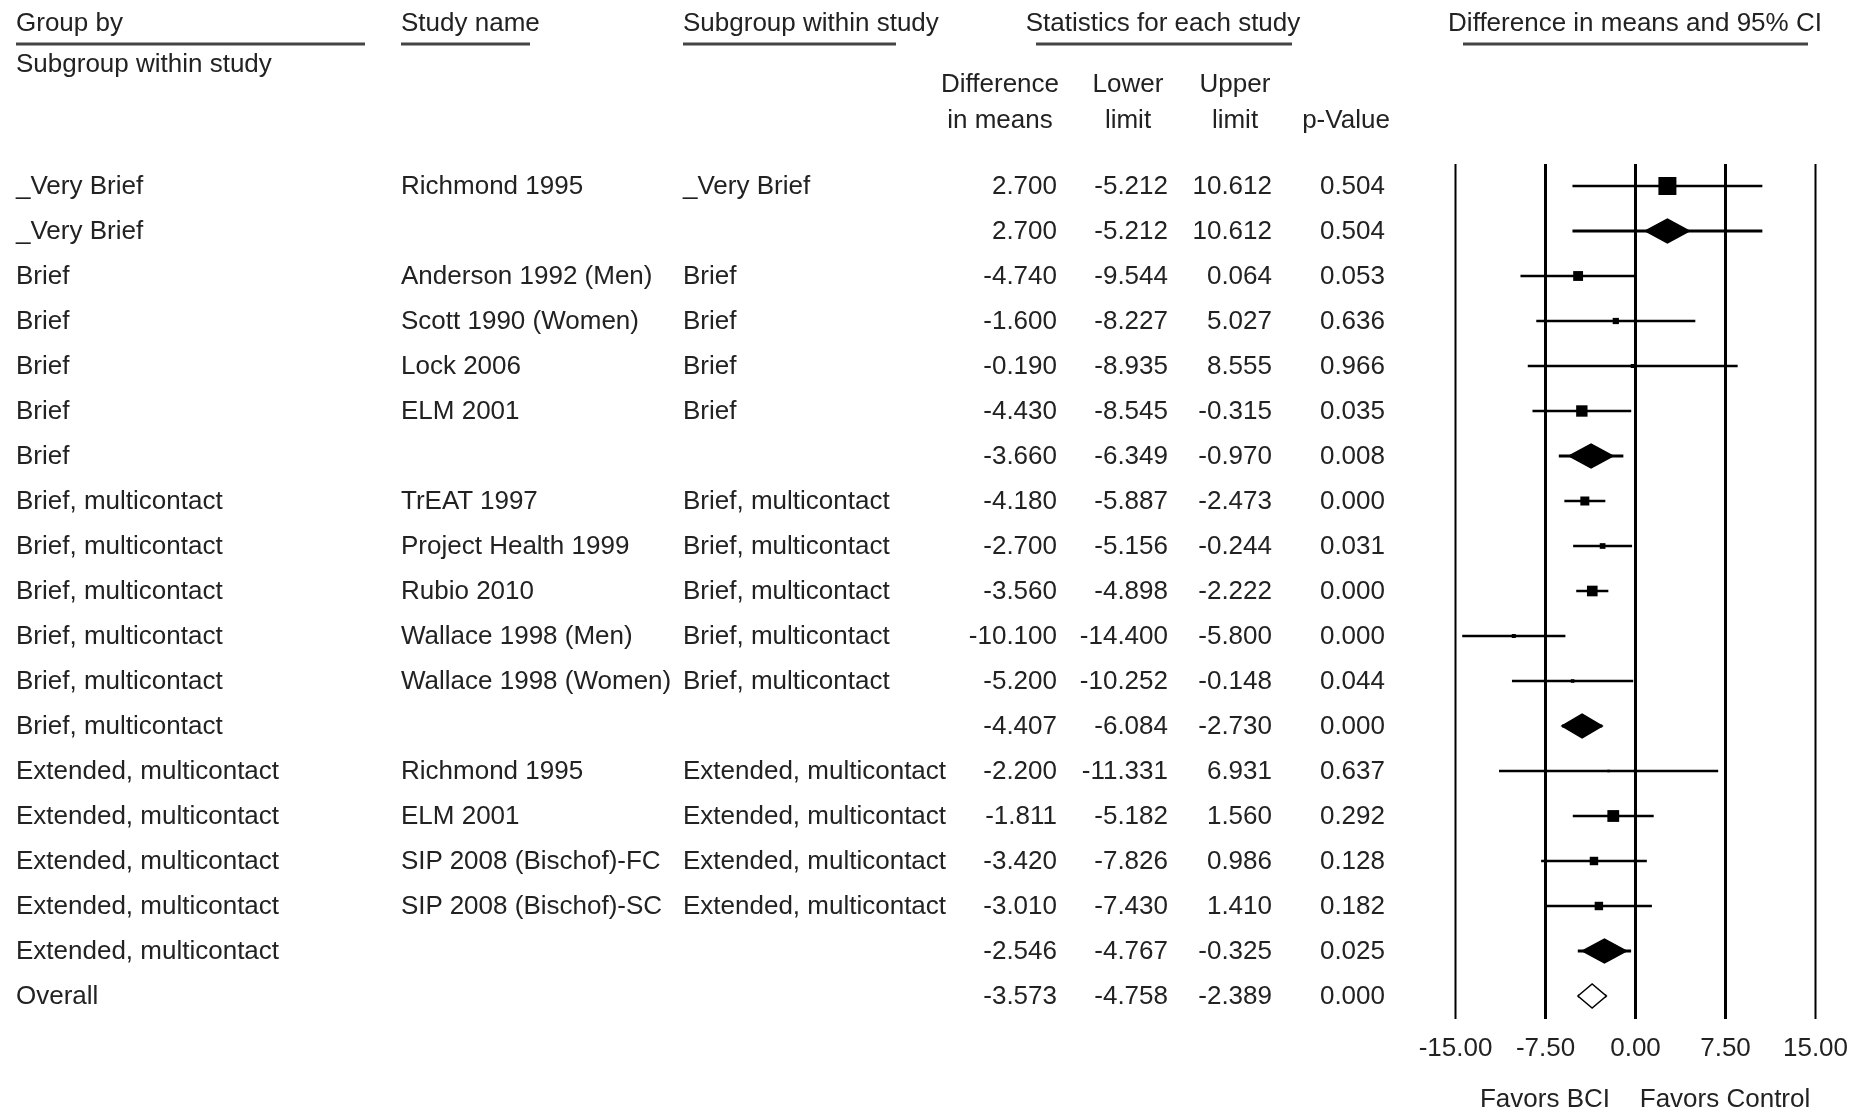  Describe the element at coordinates (1239, 905) in the screenshot. I see `text: 1.410` at that location.